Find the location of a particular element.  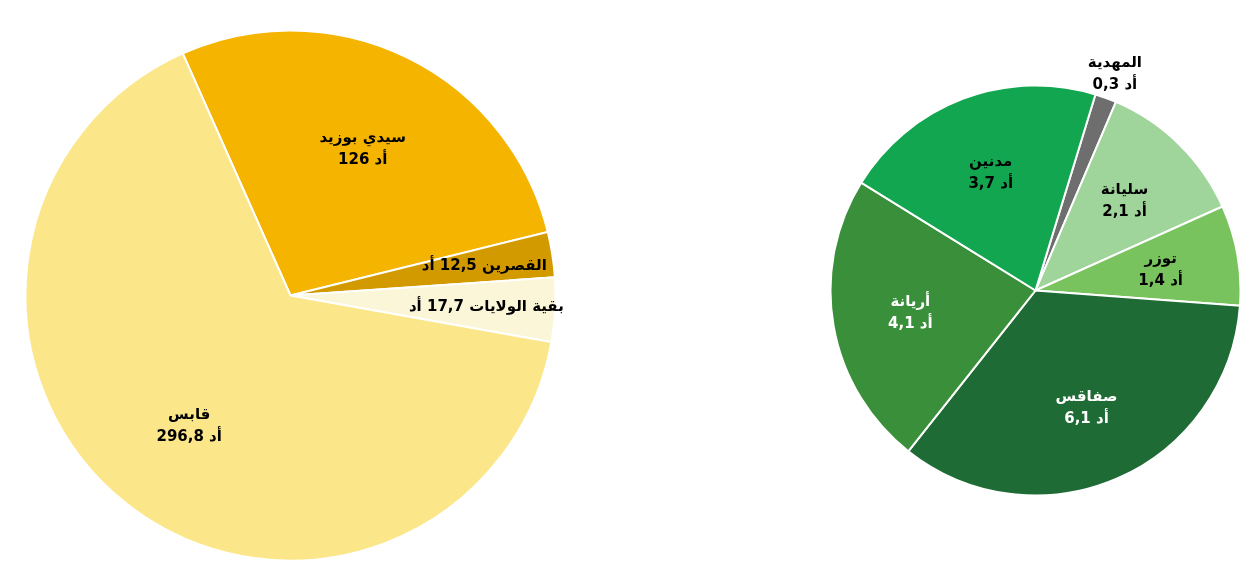

slice-label: قابس is located at coordinates (189, 413).